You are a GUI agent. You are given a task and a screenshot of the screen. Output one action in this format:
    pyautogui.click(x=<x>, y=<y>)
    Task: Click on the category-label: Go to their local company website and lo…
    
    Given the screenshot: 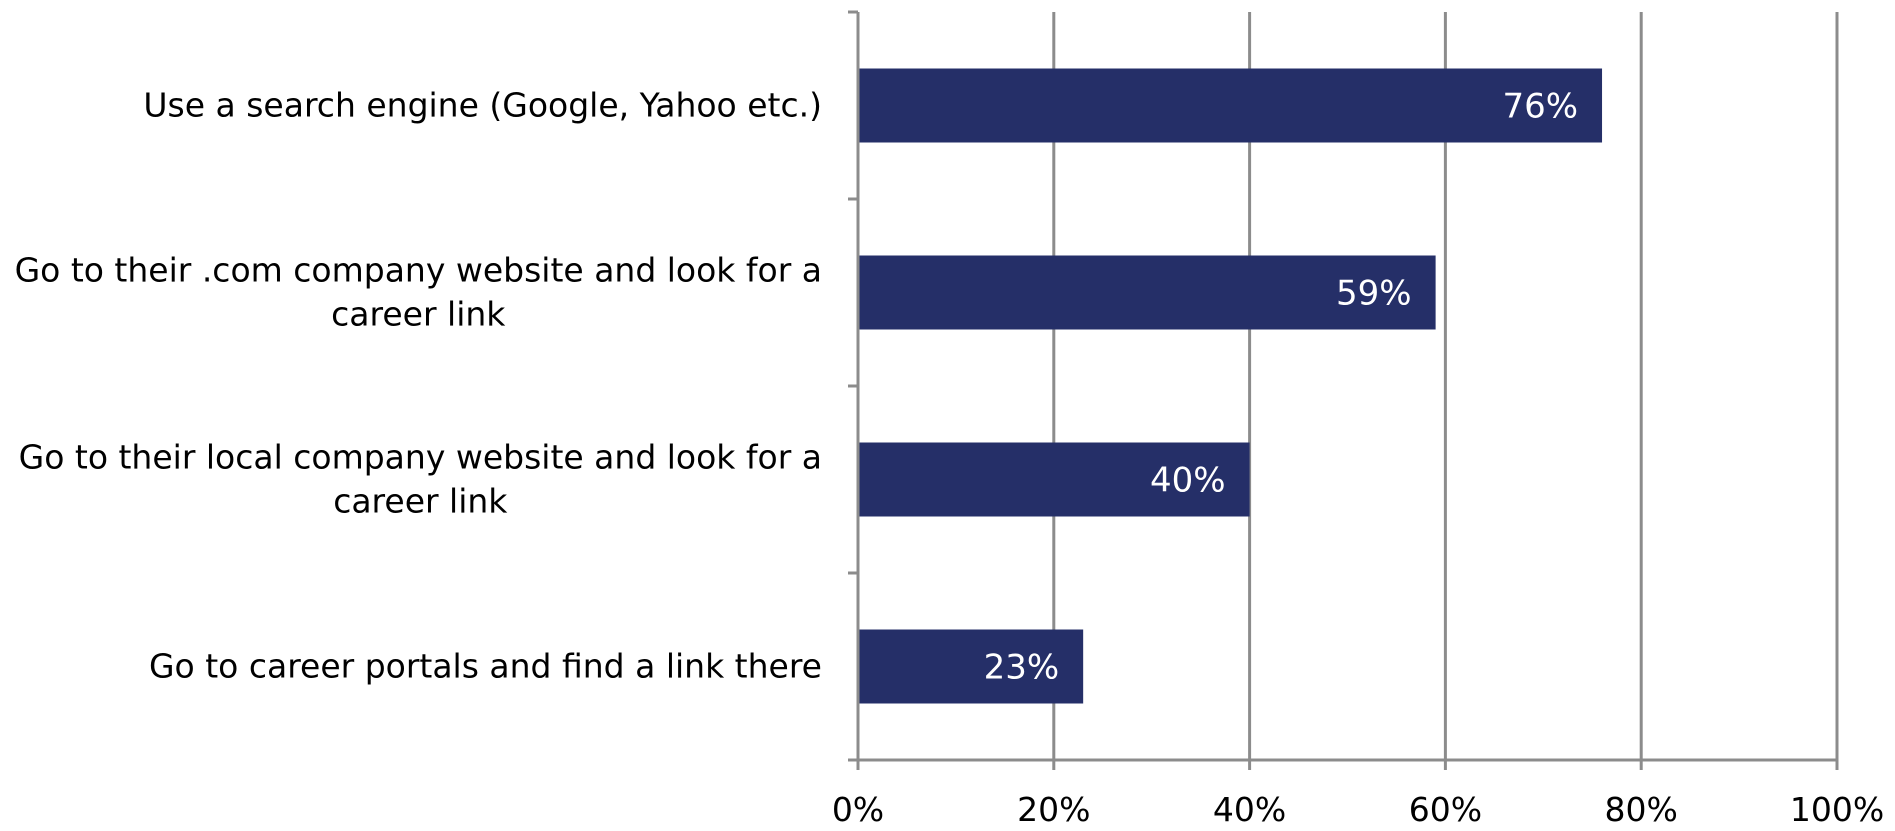 What is the action you would take?
    pyautogui.click(x=420, y=457)
    